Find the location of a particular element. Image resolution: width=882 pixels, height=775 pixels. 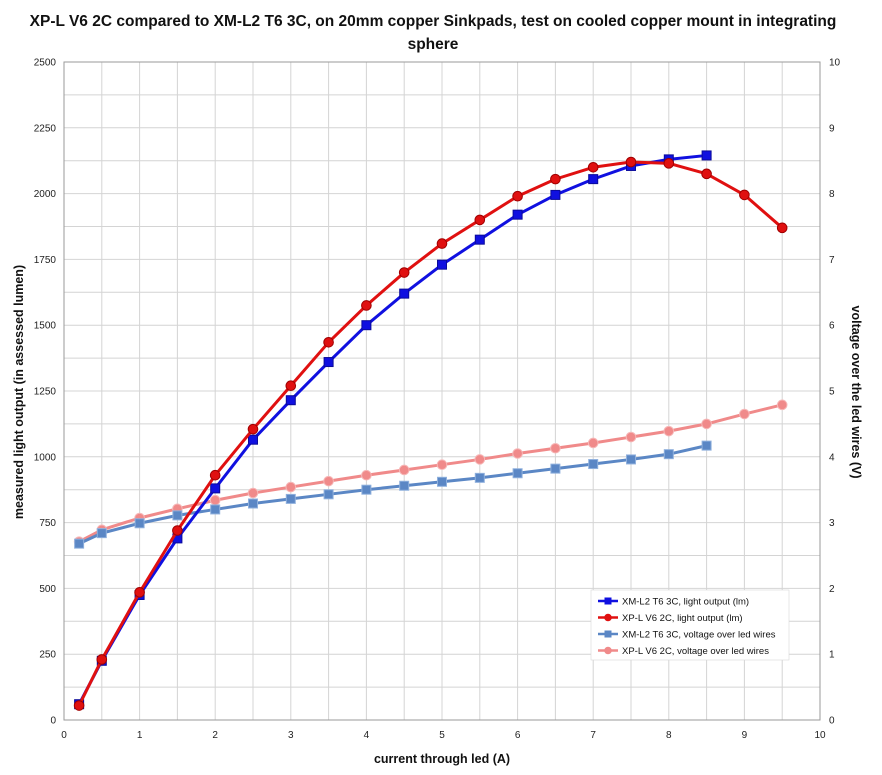

x-tick-label: 6 is located at coordinates (518, 735).